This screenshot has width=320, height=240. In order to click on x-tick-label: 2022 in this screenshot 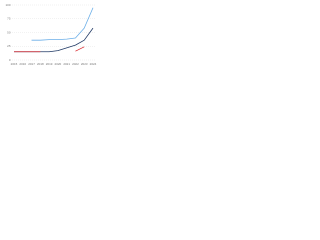, I will do `click(75, 64)`.